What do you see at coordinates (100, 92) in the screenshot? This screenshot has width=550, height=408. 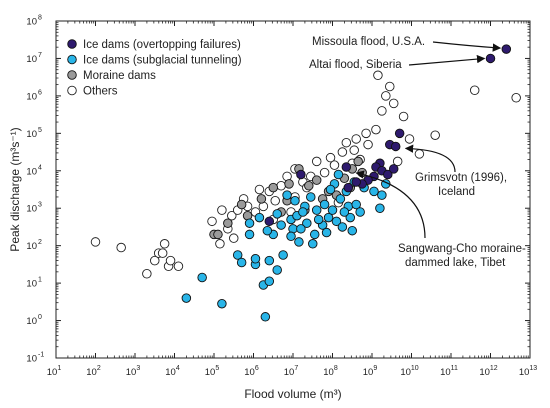 I see `legend-label: Others` at bounding box center [100, 92].